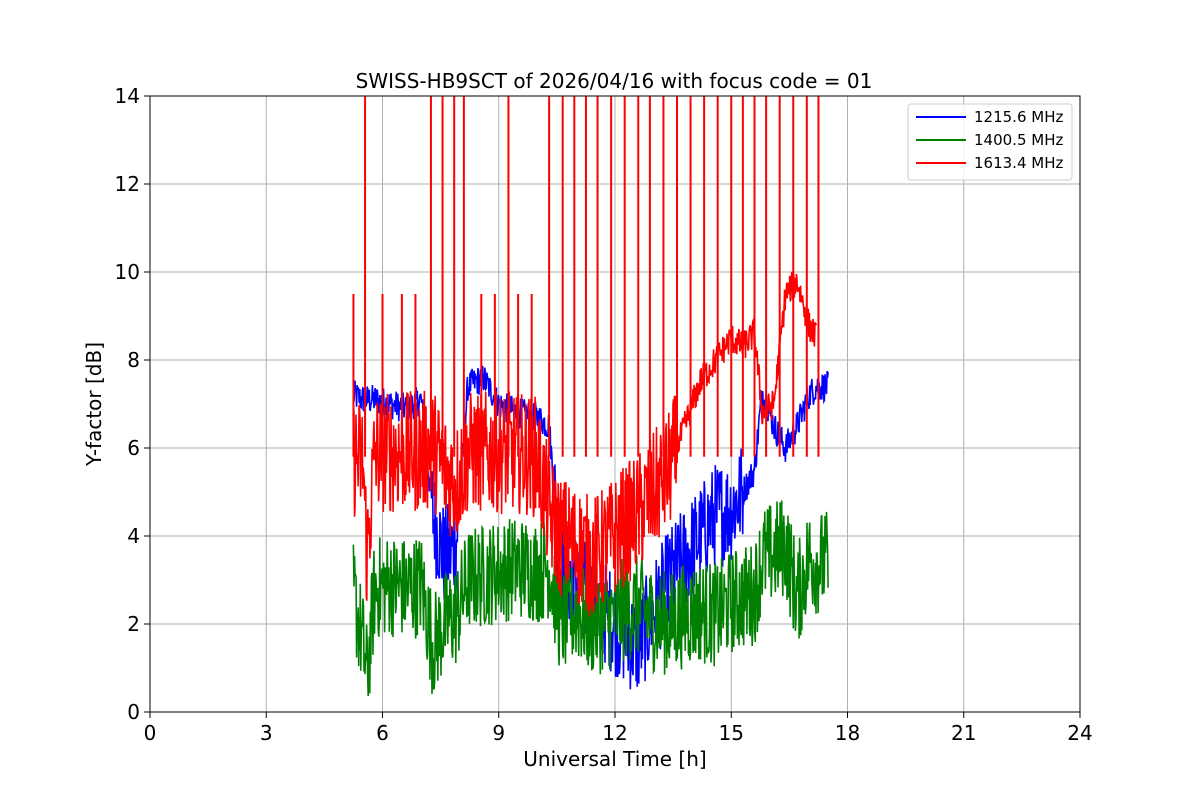 Image resolution: width=1200 pixels, height=800 pixels. What do you see at coordinates (614, 733) in the screenshot?
I see `x-tick-label: 12` at bounding box center [614, 733].